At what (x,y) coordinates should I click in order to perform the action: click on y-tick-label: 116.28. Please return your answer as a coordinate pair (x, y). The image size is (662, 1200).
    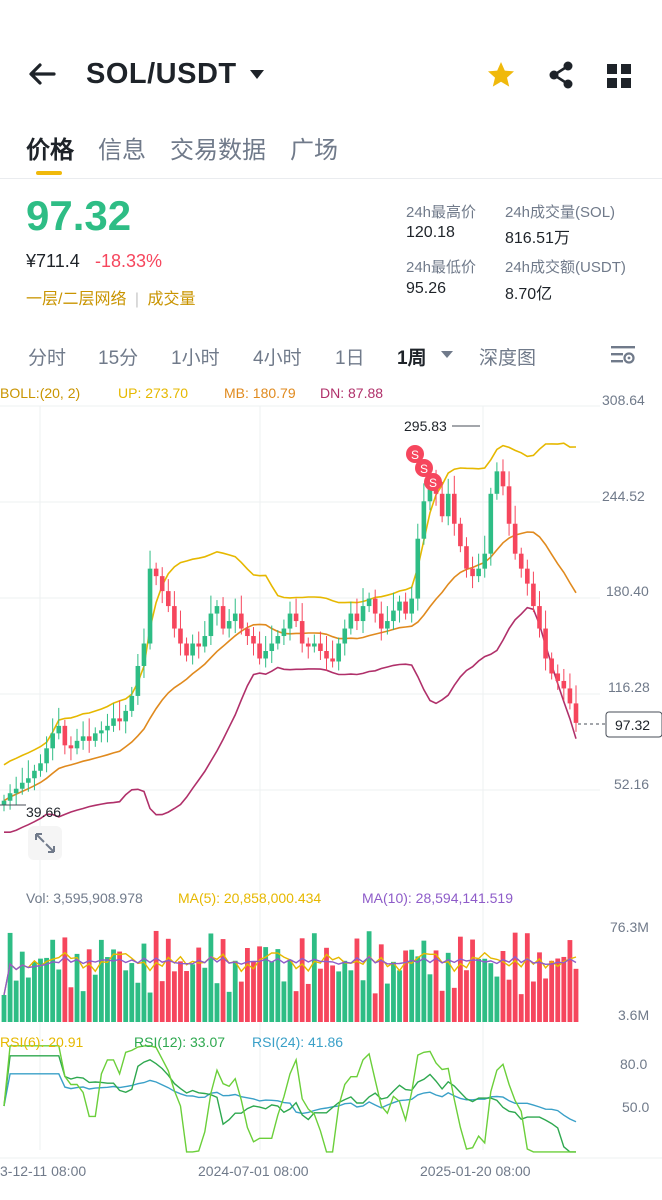
    Looking at the image, I should click on (629, 687).